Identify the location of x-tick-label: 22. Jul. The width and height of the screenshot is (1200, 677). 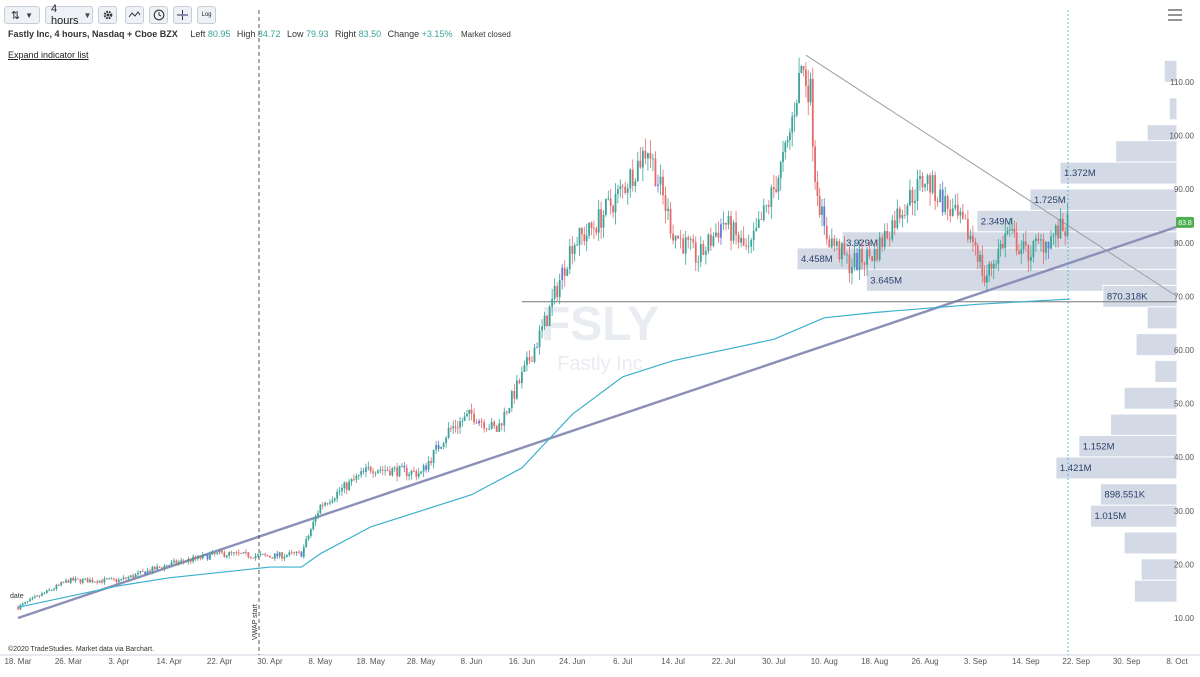
(724, 661).